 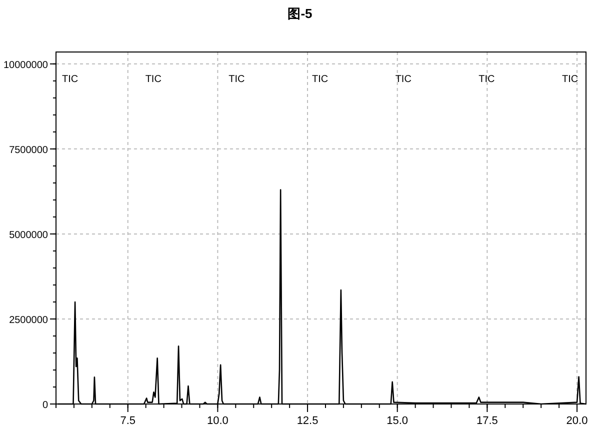 What do you see at coordinates (300, 13) in the screenshot?
I see `chart-title: 图-5` at bounding box center [300, 13].